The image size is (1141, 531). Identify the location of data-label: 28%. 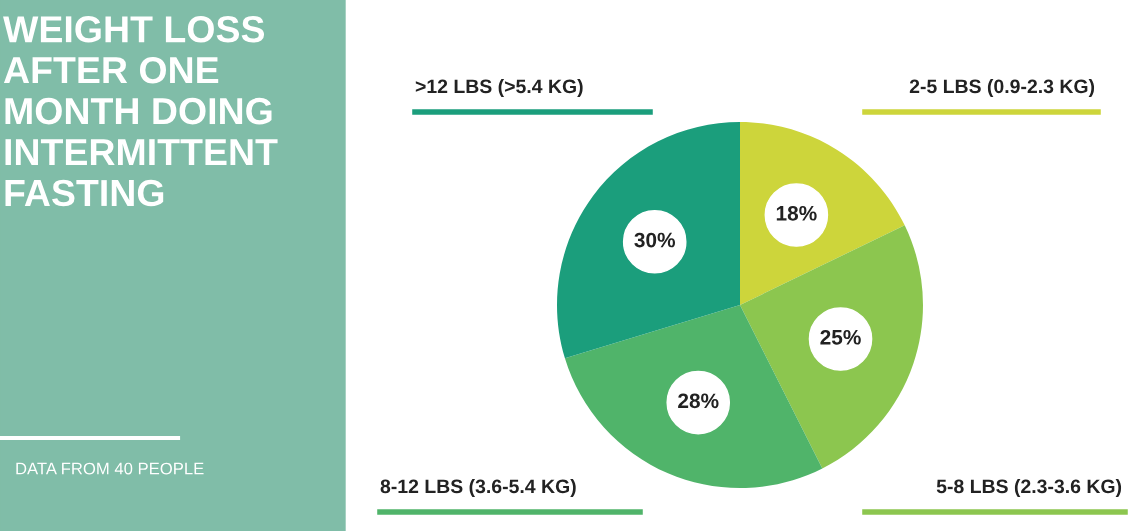
(698, 401).